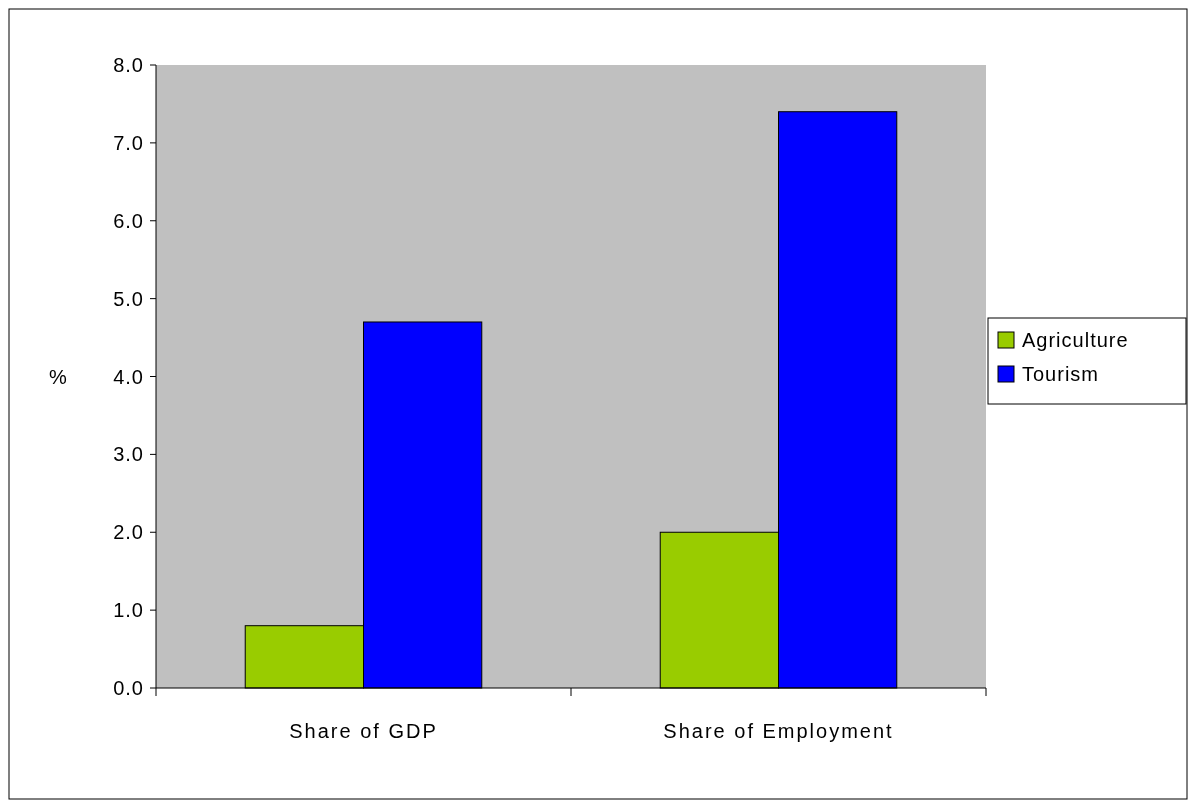 This screenshot has height=801, width=1190. Describe the element at coordinates (128, 610) in the screenshot. I see `y-tick-label: 1.0` at that location.